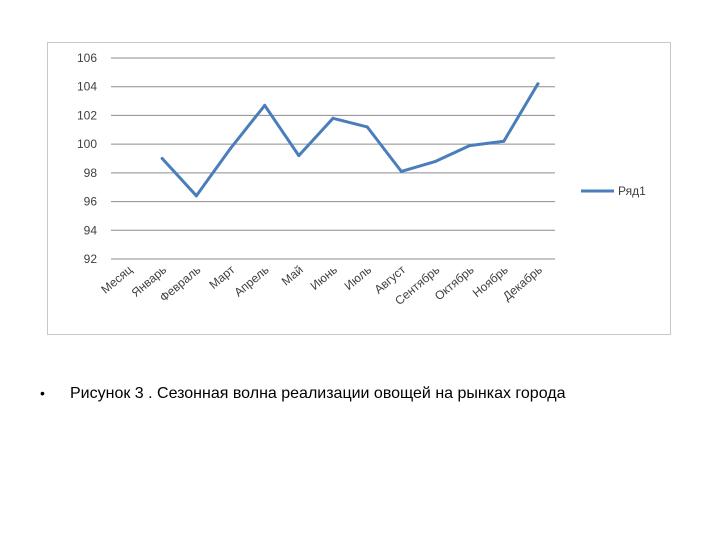  Describe the element at coordinates (87, 144) in the screenshot. I see `y-tick-label: 100` at that location.